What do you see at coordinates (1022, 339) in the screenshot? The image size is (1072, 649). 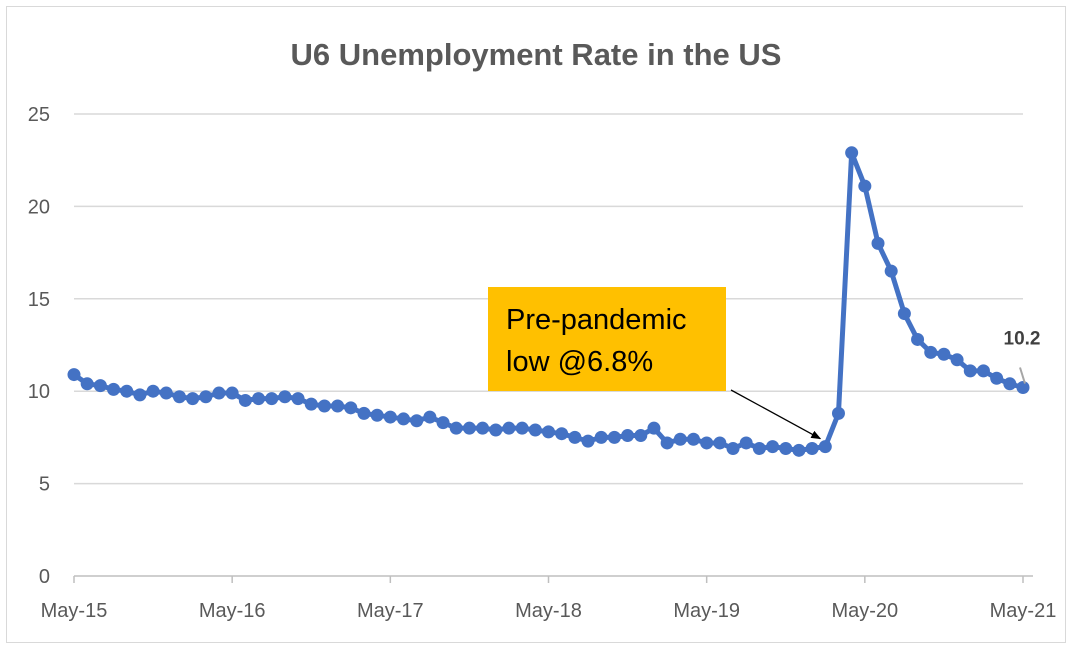 I see `end-value-text: 10.2` at bounding box center [1022, 339].